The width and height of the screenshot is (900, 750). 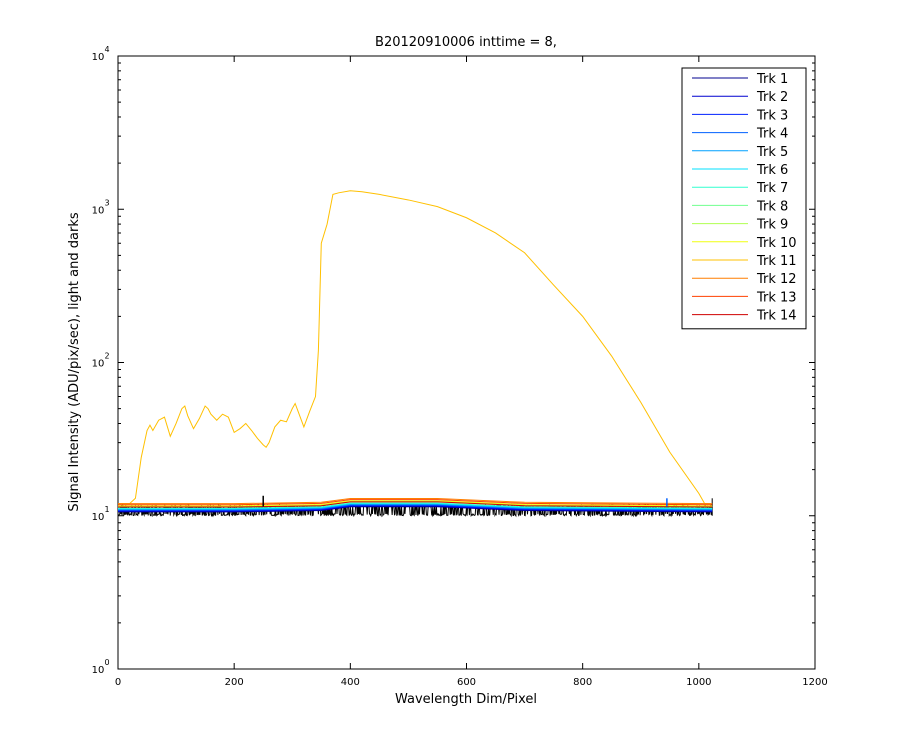 I want to click on legend-label: Trk 4, so click(x=772, y=134).